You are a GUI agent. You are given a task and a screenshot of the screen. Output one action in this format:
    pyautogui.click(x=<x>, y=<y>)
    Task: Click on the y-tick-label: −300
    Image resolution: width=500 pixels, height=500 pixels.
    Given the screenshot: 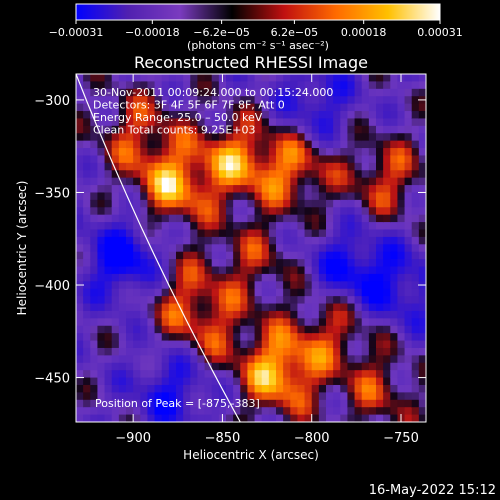 What is the action you would take?
    pyautogui.click(x=52, y=101)
    